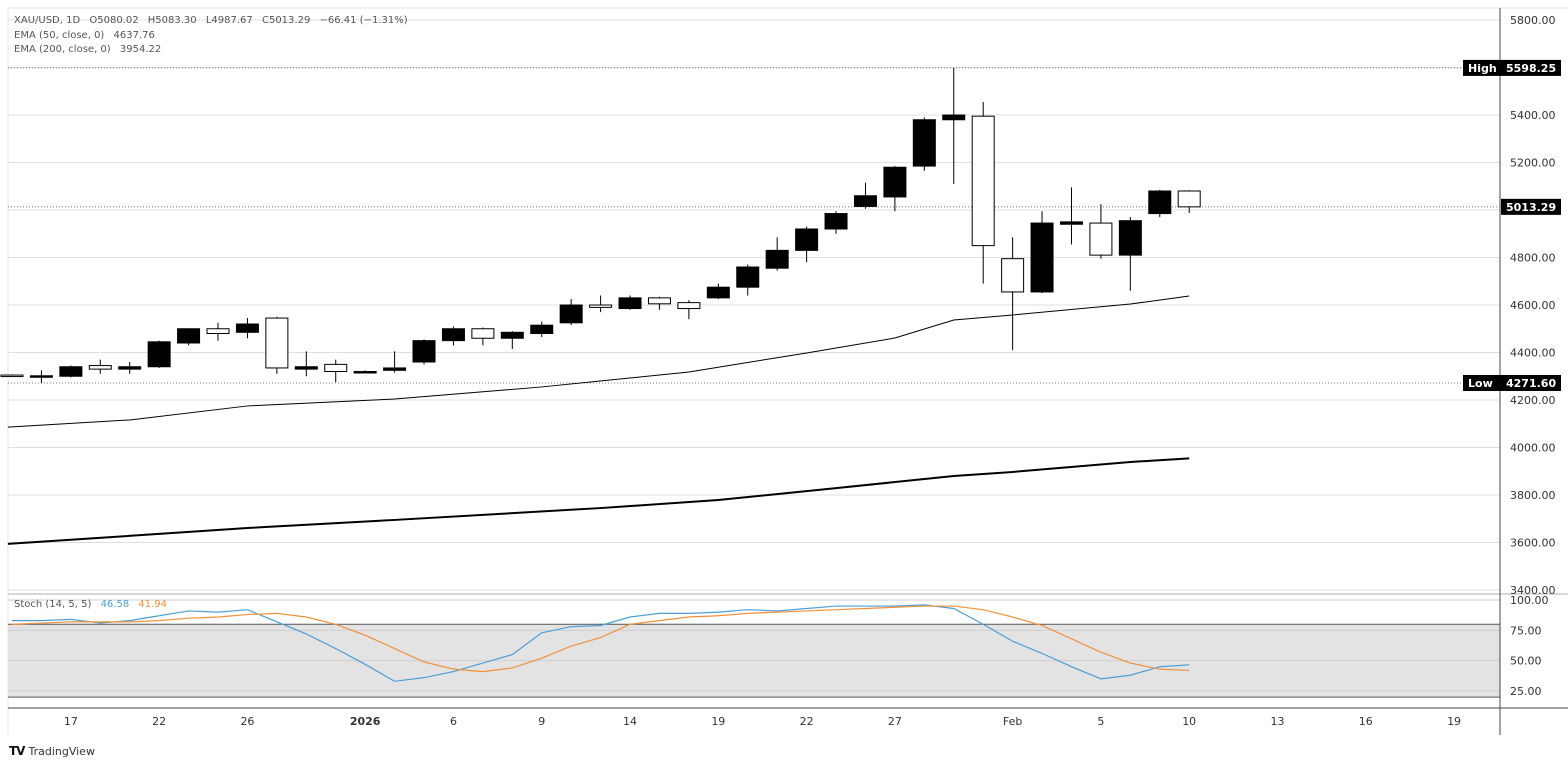 Image resolution: width=1568 pixels, height=765 pixels. Describe the element at coordinates (47, 20) in the screenshot. I see `symbol-label: XAU/USD, 1D` at that location.